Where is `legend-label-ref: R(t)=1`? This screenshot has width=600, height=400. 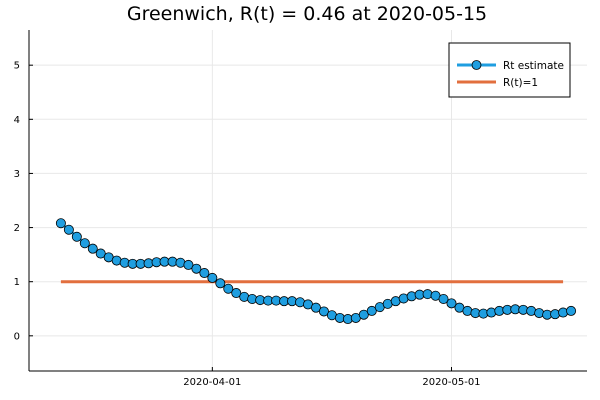 legend-label-ref: R(t)=1 is located at coordinates (520, 83).